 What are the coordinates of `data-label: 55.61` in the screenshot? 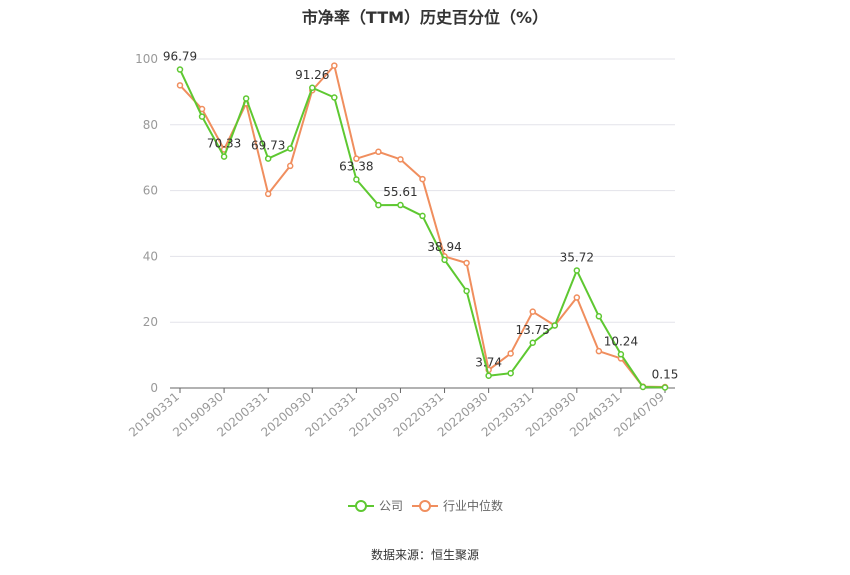 It's located at (400, 192).